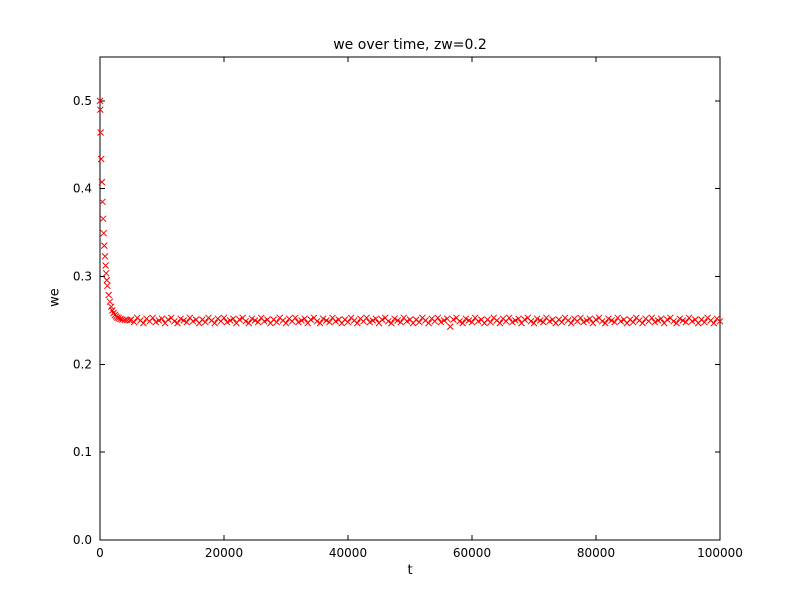  What do you see at coordinates (224, 553) in the screenshot?
I see `x-tick-label: 20000` at bounding box center [224, 553].